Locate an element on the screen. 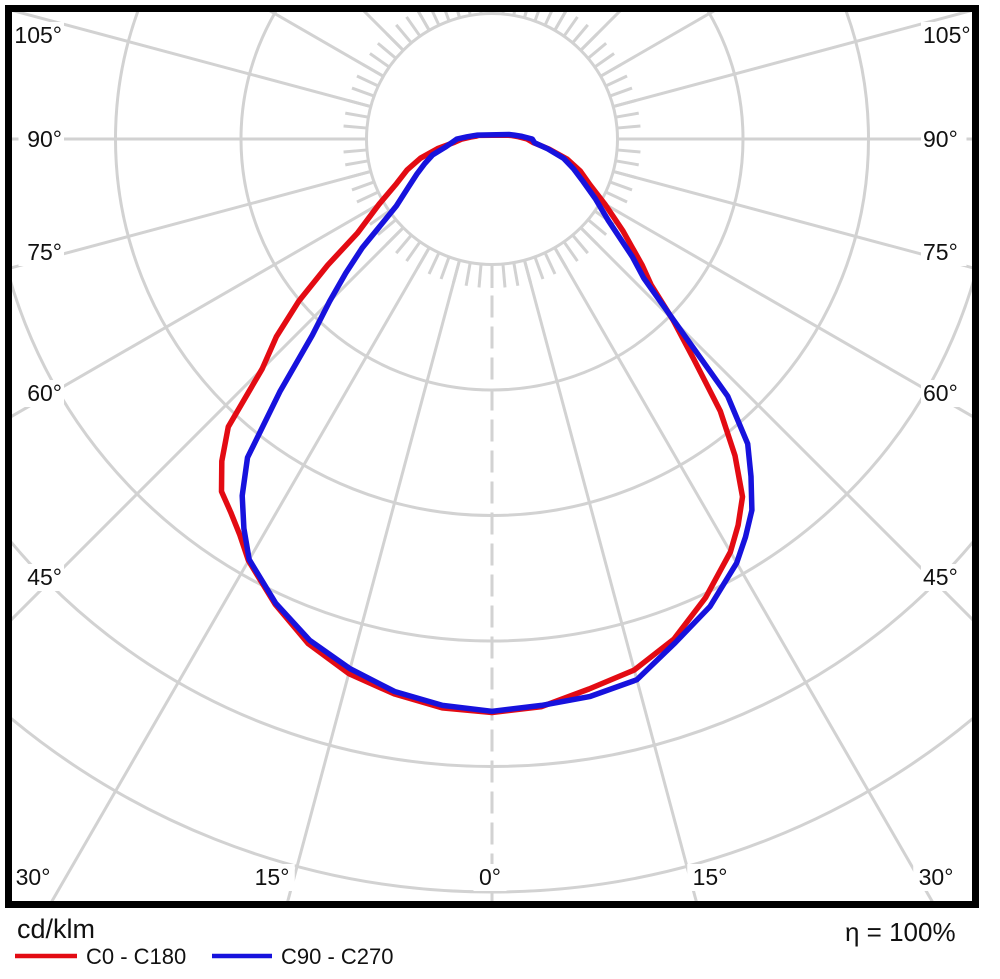  gamma-label: 0° is located at coordinates (490, 877).